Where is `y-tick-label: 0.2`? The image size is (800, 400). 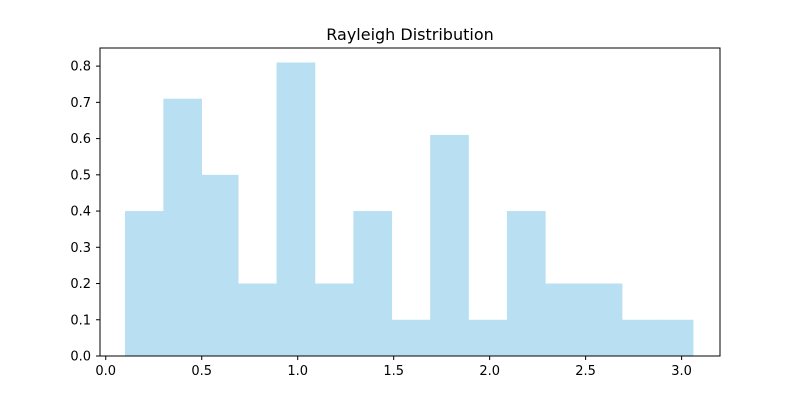
y-tick-label: 0.2 is located at coordinates (80, 284).